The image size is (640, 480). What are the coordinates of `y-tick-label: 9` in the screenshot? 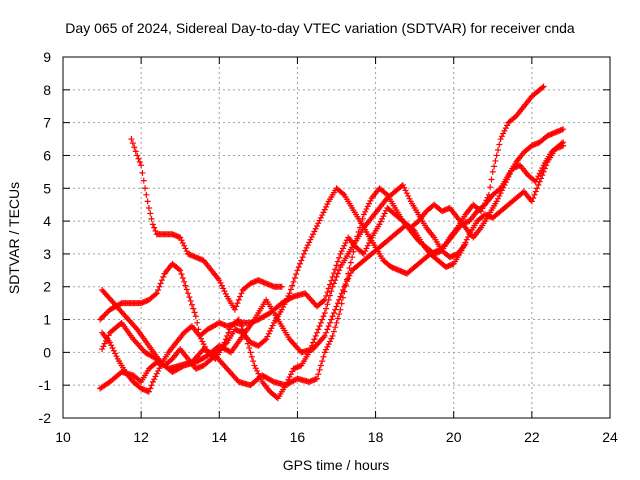 It's located at (47, 57).